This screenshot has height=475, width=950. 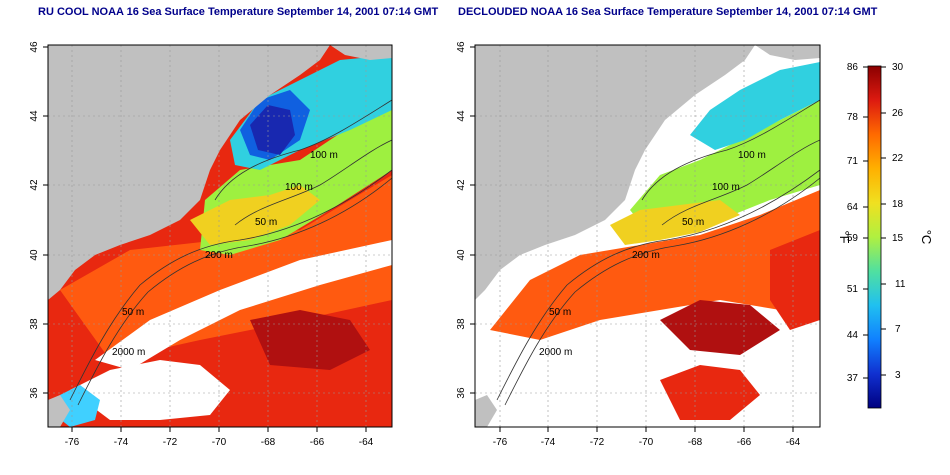 I want to click on left-contour-label-0: 100 m, so click(x=324, y=155).